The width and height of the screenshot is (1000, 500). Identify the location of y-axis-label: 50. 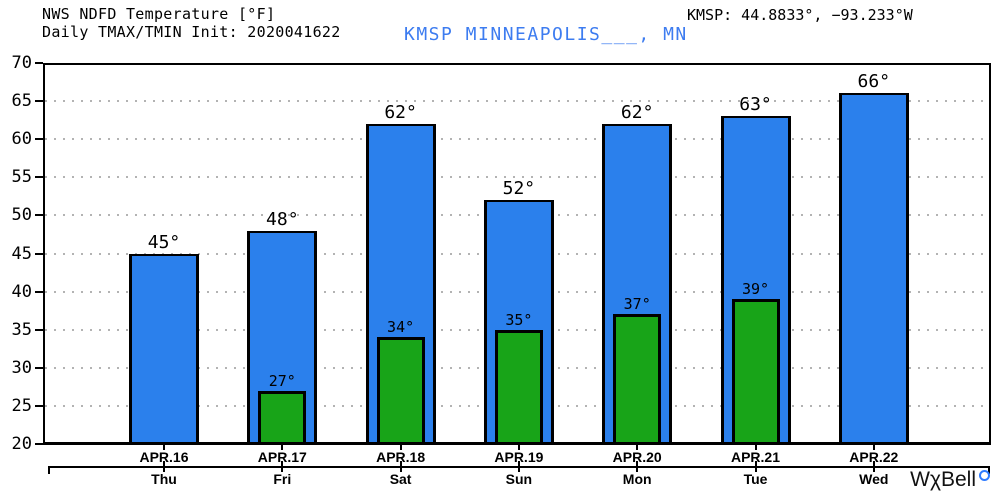
(21, 215).